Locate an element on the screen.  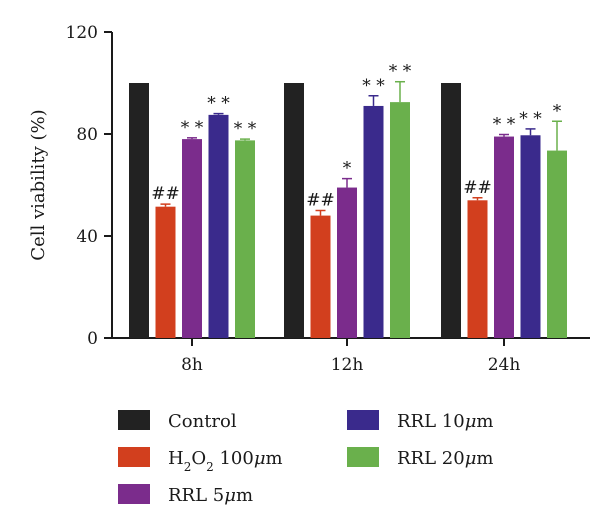
legend-label: H2O2 100μm is located at coordinates (225, 461).